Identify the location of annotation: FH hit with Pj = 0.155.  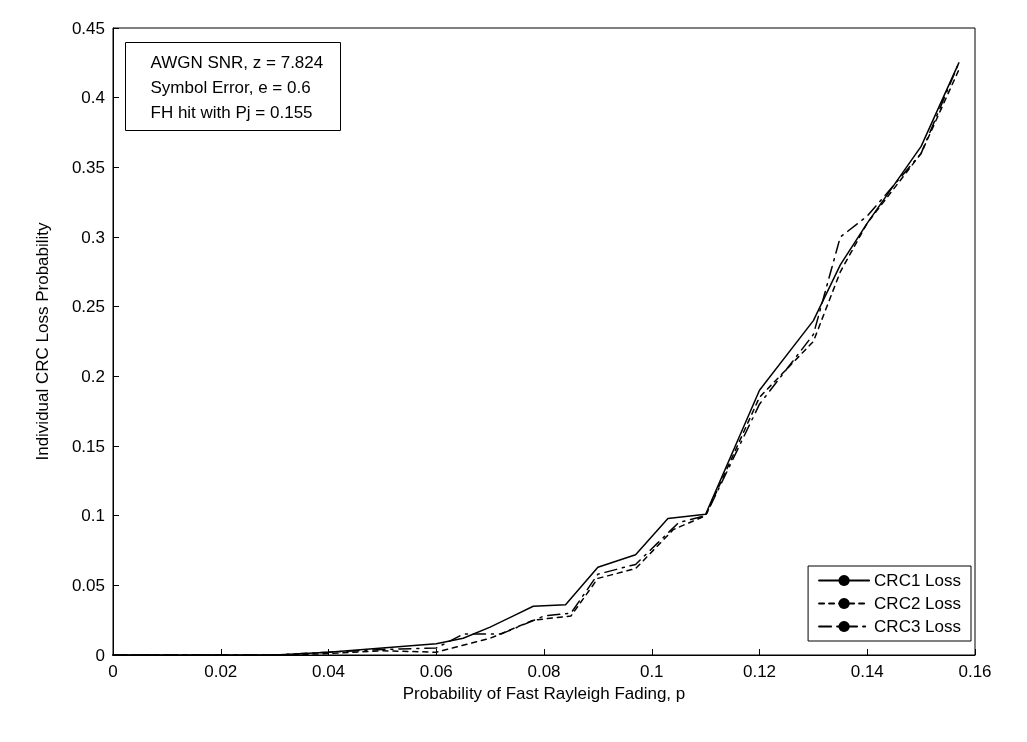
(231, 112).